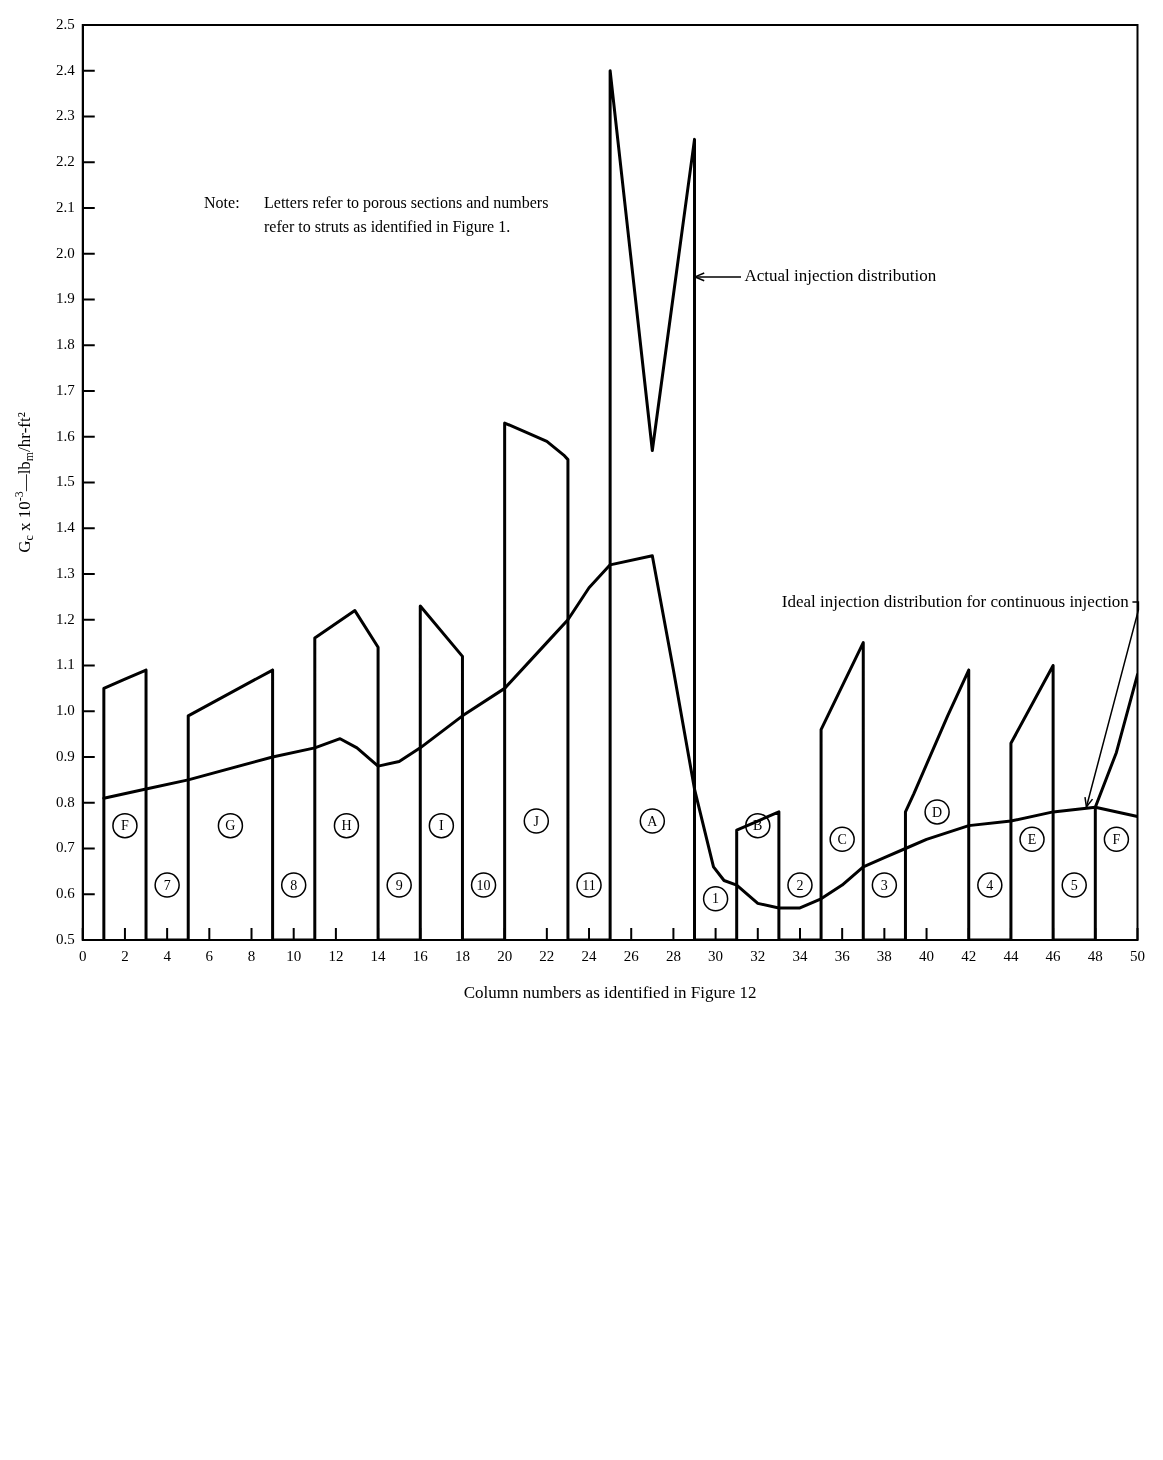 The width and height of the screenshot is (1163, 1460). I want to click on x-tick-label: 32, so click(758, 955).